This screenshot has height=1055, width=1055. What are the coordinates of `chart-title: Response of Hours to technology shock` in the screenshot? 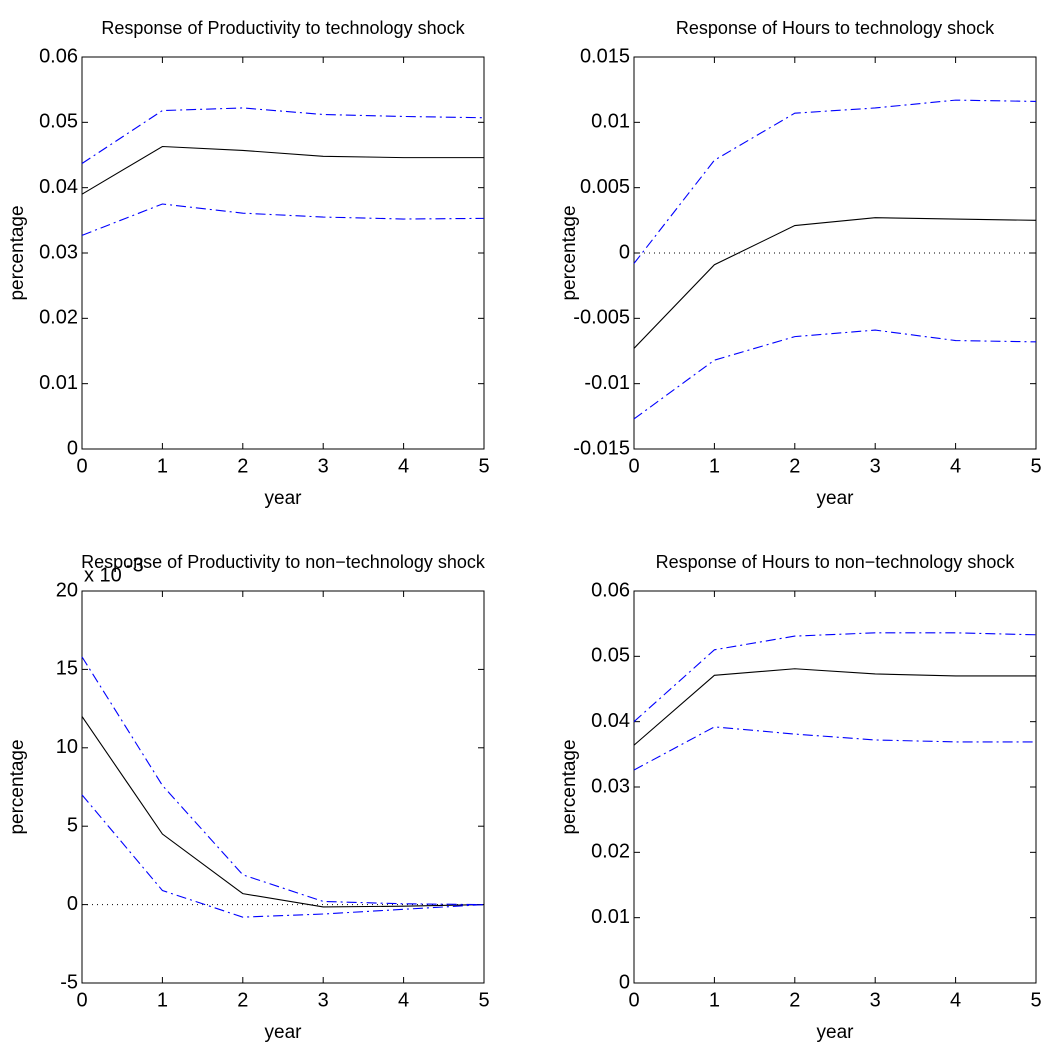 It's located at (835, 28).